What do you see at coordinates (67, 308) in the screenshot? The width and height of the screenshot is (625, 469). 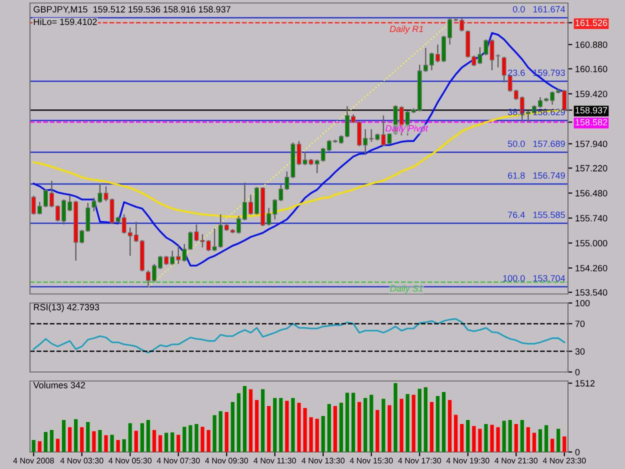 I see `chart-title: RSI(13) 42.7393` at bounding box center [67, 308].